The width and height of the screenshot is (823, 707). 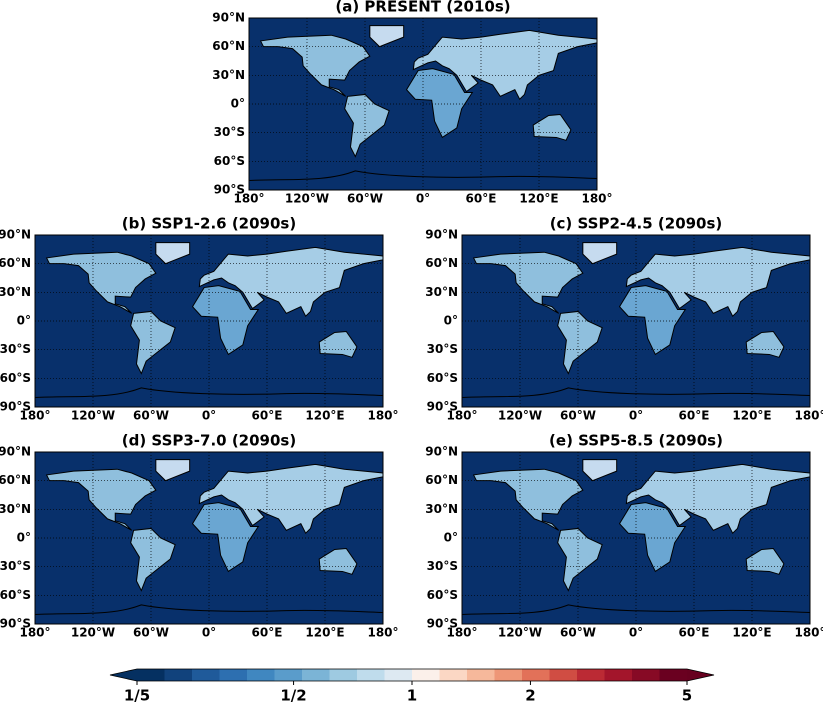 I want to click on colorbar-tick-label: 1, so click(x=412, y=695).